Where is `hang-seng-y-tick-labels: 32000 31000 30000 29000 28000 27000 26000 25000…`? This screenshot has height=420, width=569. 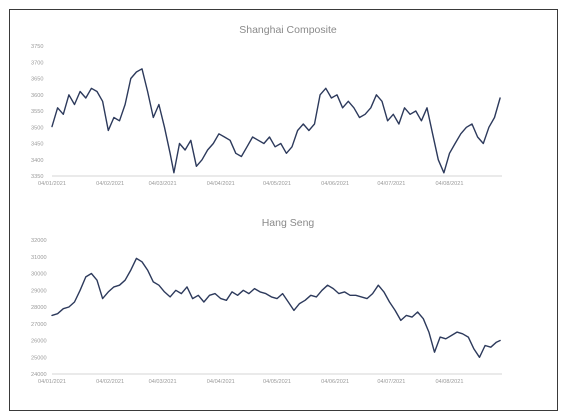
hang-seng-y-tick-labels: 32000 31000 30000 29000 28000 27000 26000 25000… is located at coordinates (39, 308).